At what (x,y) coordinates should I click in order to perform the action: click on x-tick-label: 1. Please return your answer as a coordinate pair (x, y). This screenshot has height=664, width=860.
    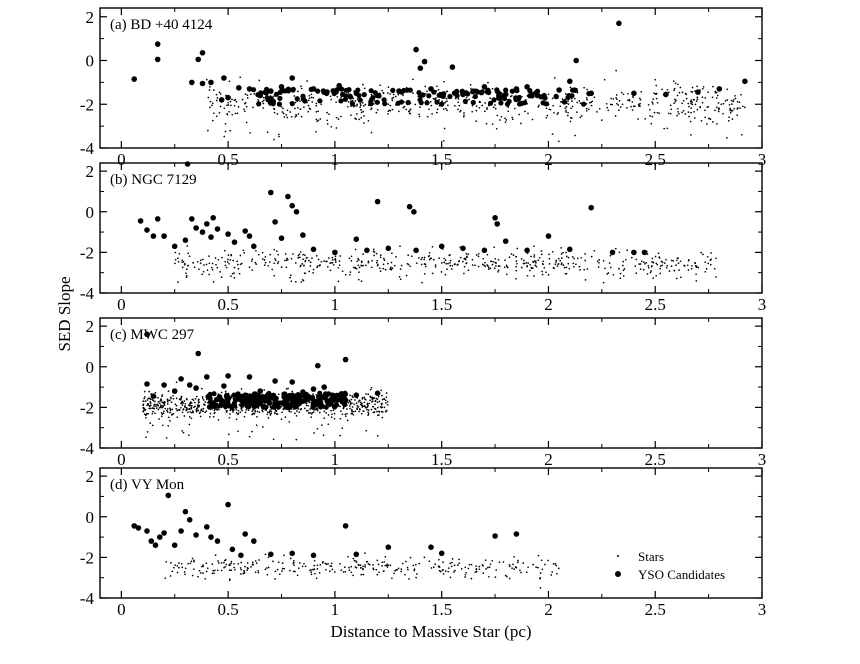
    Looking at the image, I should click on (335, 304).